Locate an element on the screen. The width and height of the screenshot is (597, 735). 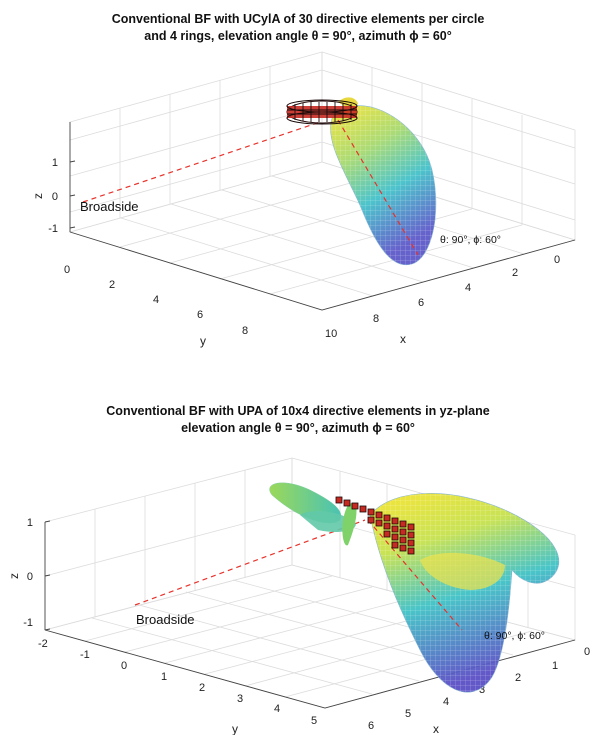
chart-1-floor-axes is located at coordinates (322, 271).